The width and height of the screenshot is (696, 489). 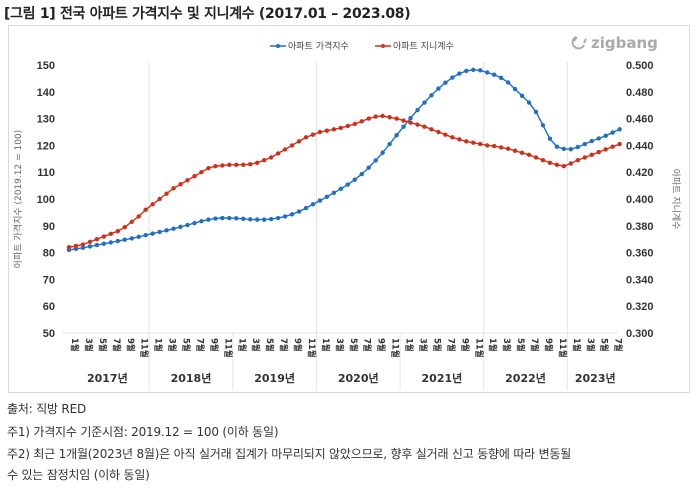 I want to click on zigbang-logo-icon, so click(x=579, y=43).